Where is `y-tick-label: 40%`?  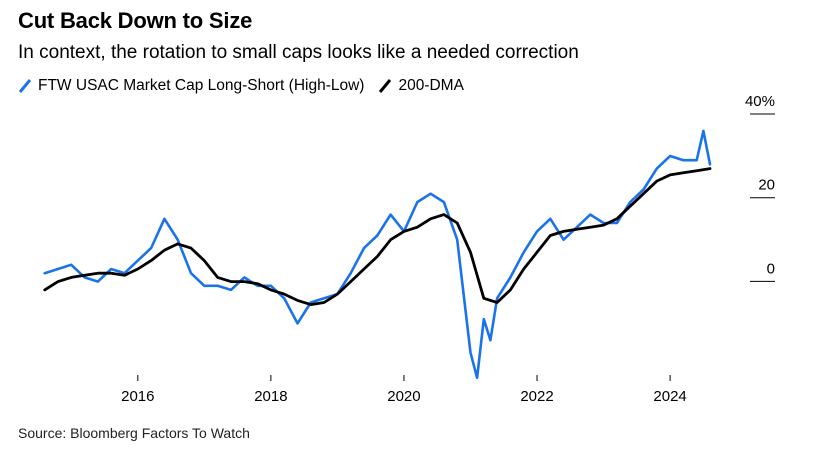 y-tick-label: 40% is located at coordinates (760, 101).